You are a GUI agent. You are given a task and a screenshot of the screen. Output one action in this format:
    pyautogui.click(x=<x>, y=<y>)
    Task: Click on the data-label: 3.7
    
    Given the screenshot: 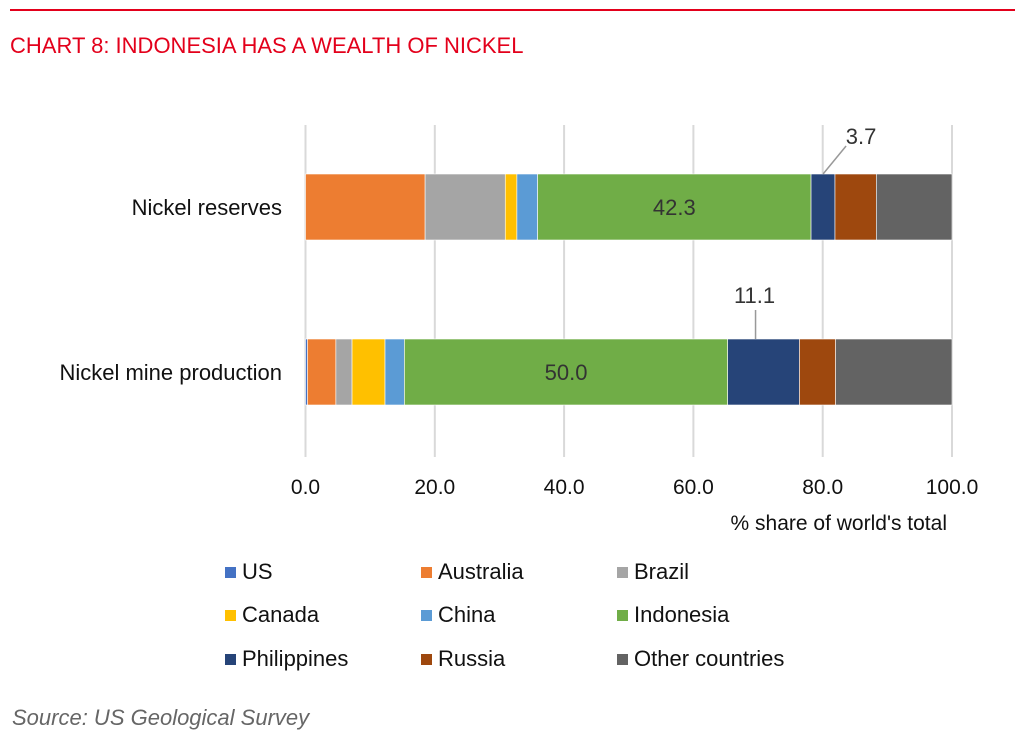 What is the action you would take?
    pyautogui.click(x=861, y=136)
    